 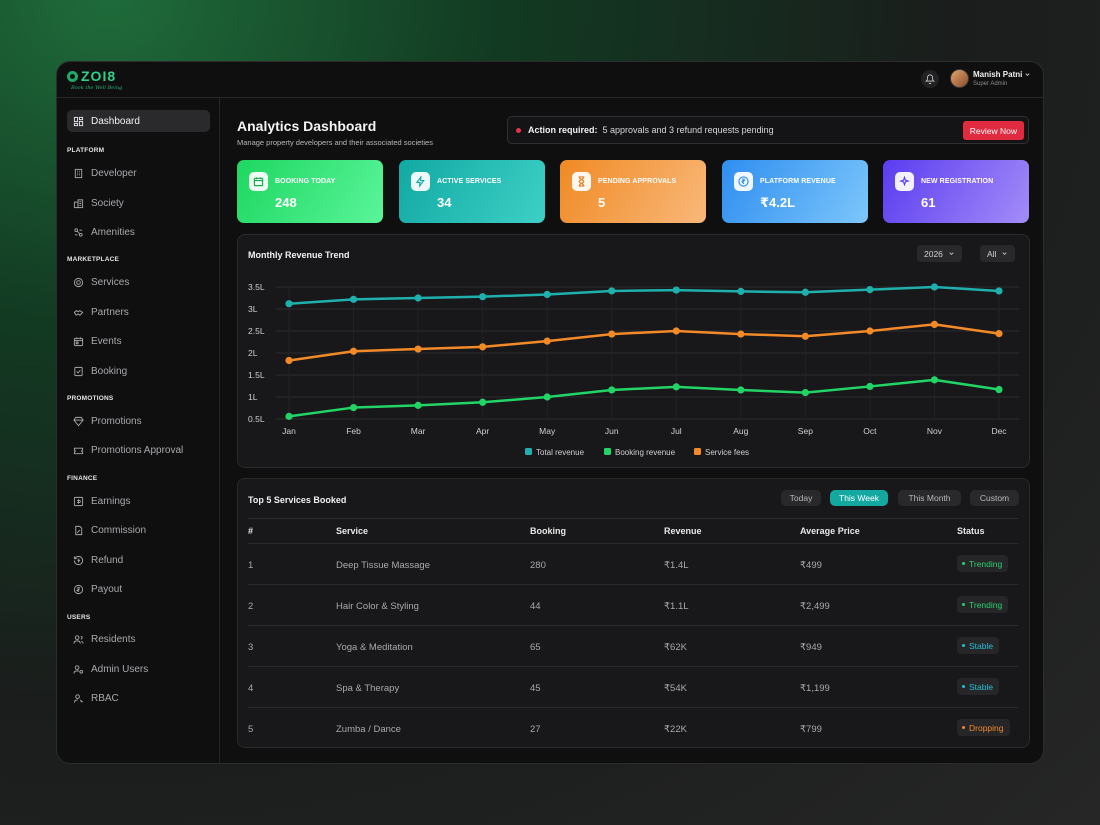 I want to click on table-row: 3 Yoga & Meditation 65 ₹62K ₹949 Stable, so click(x=633, y=645).